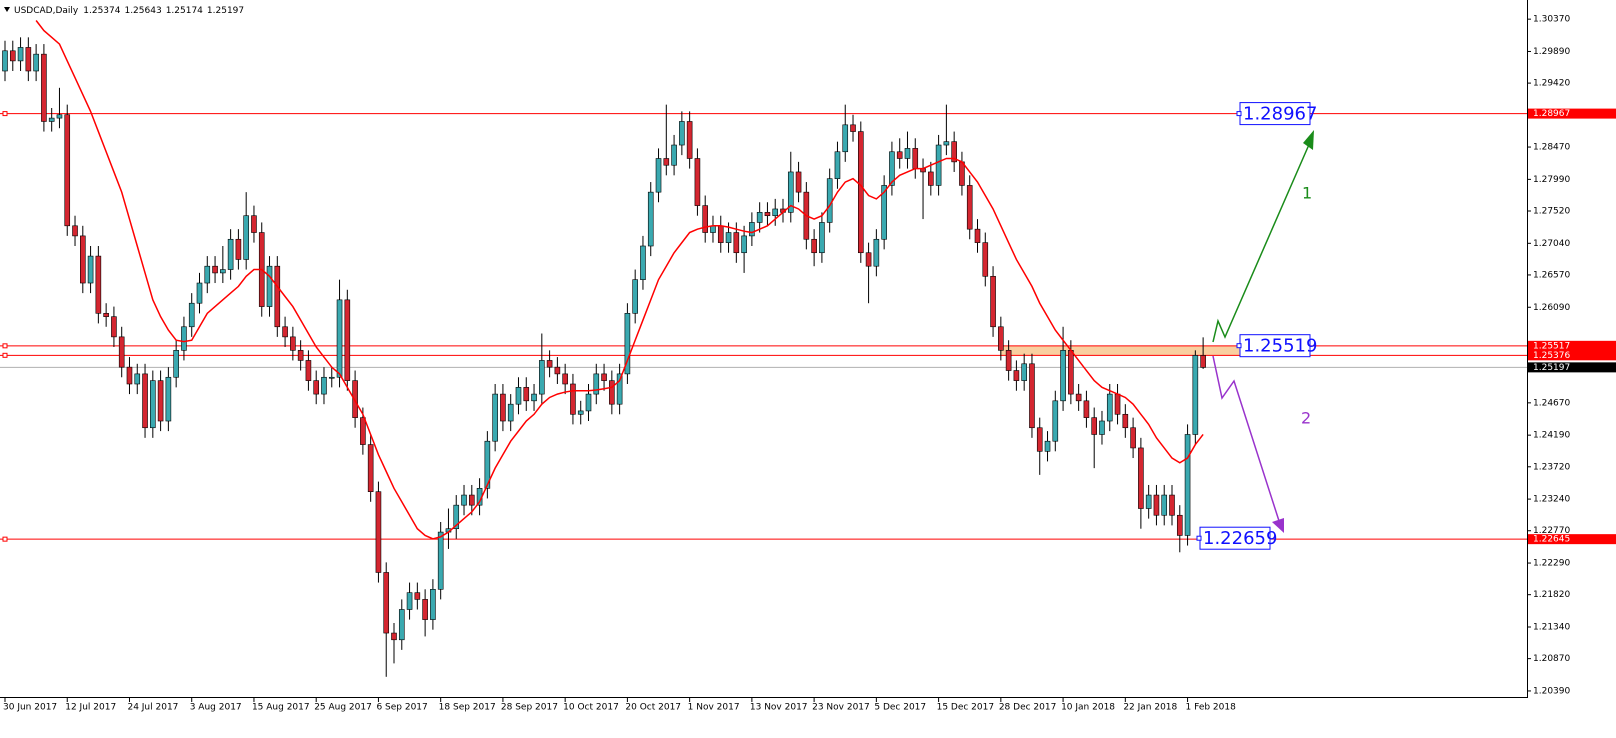  I want to click on level-axis-label: 1.25517, so click(1551, 346).